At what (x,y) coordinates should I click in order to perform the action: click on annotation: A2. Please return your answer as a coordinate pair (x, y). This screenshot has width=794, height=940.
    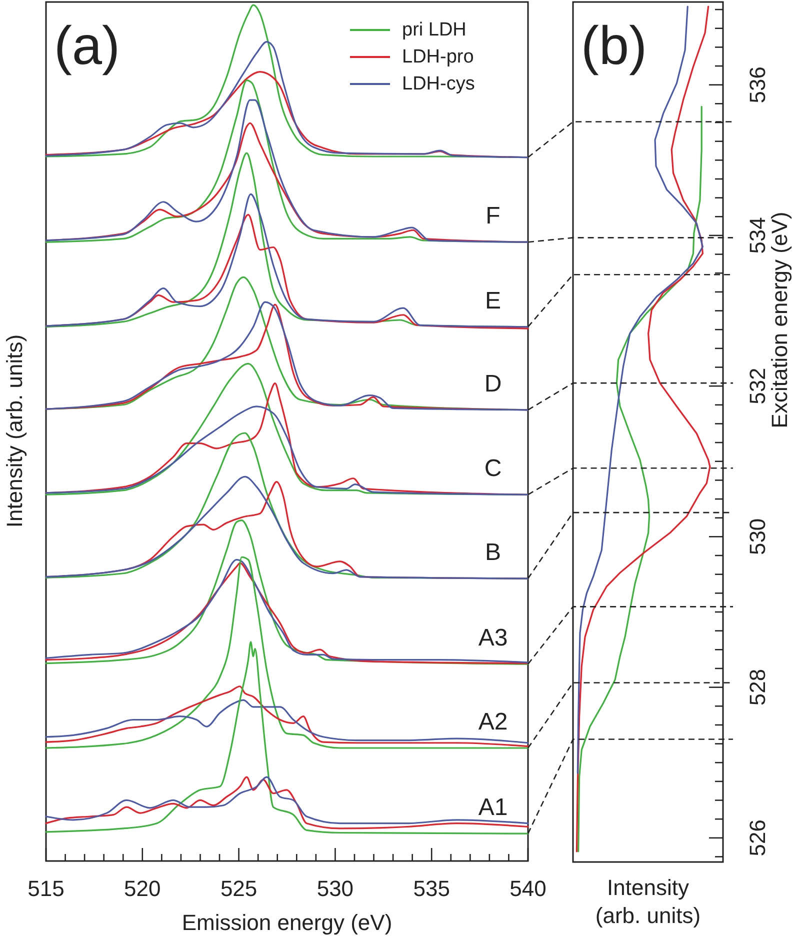
    Looking at the image, I should click on (493, 722).